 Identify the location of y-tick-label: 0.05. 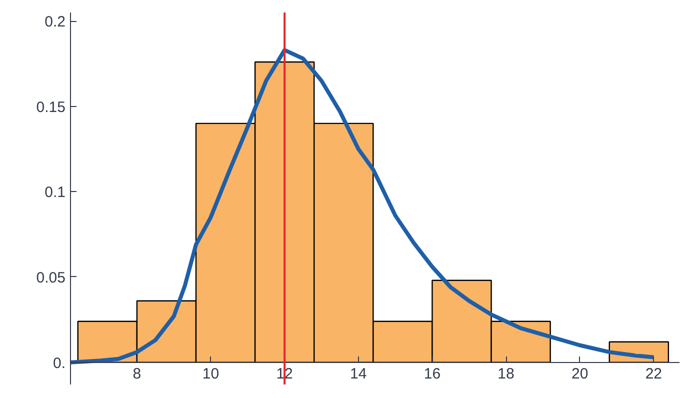
(51, 277).